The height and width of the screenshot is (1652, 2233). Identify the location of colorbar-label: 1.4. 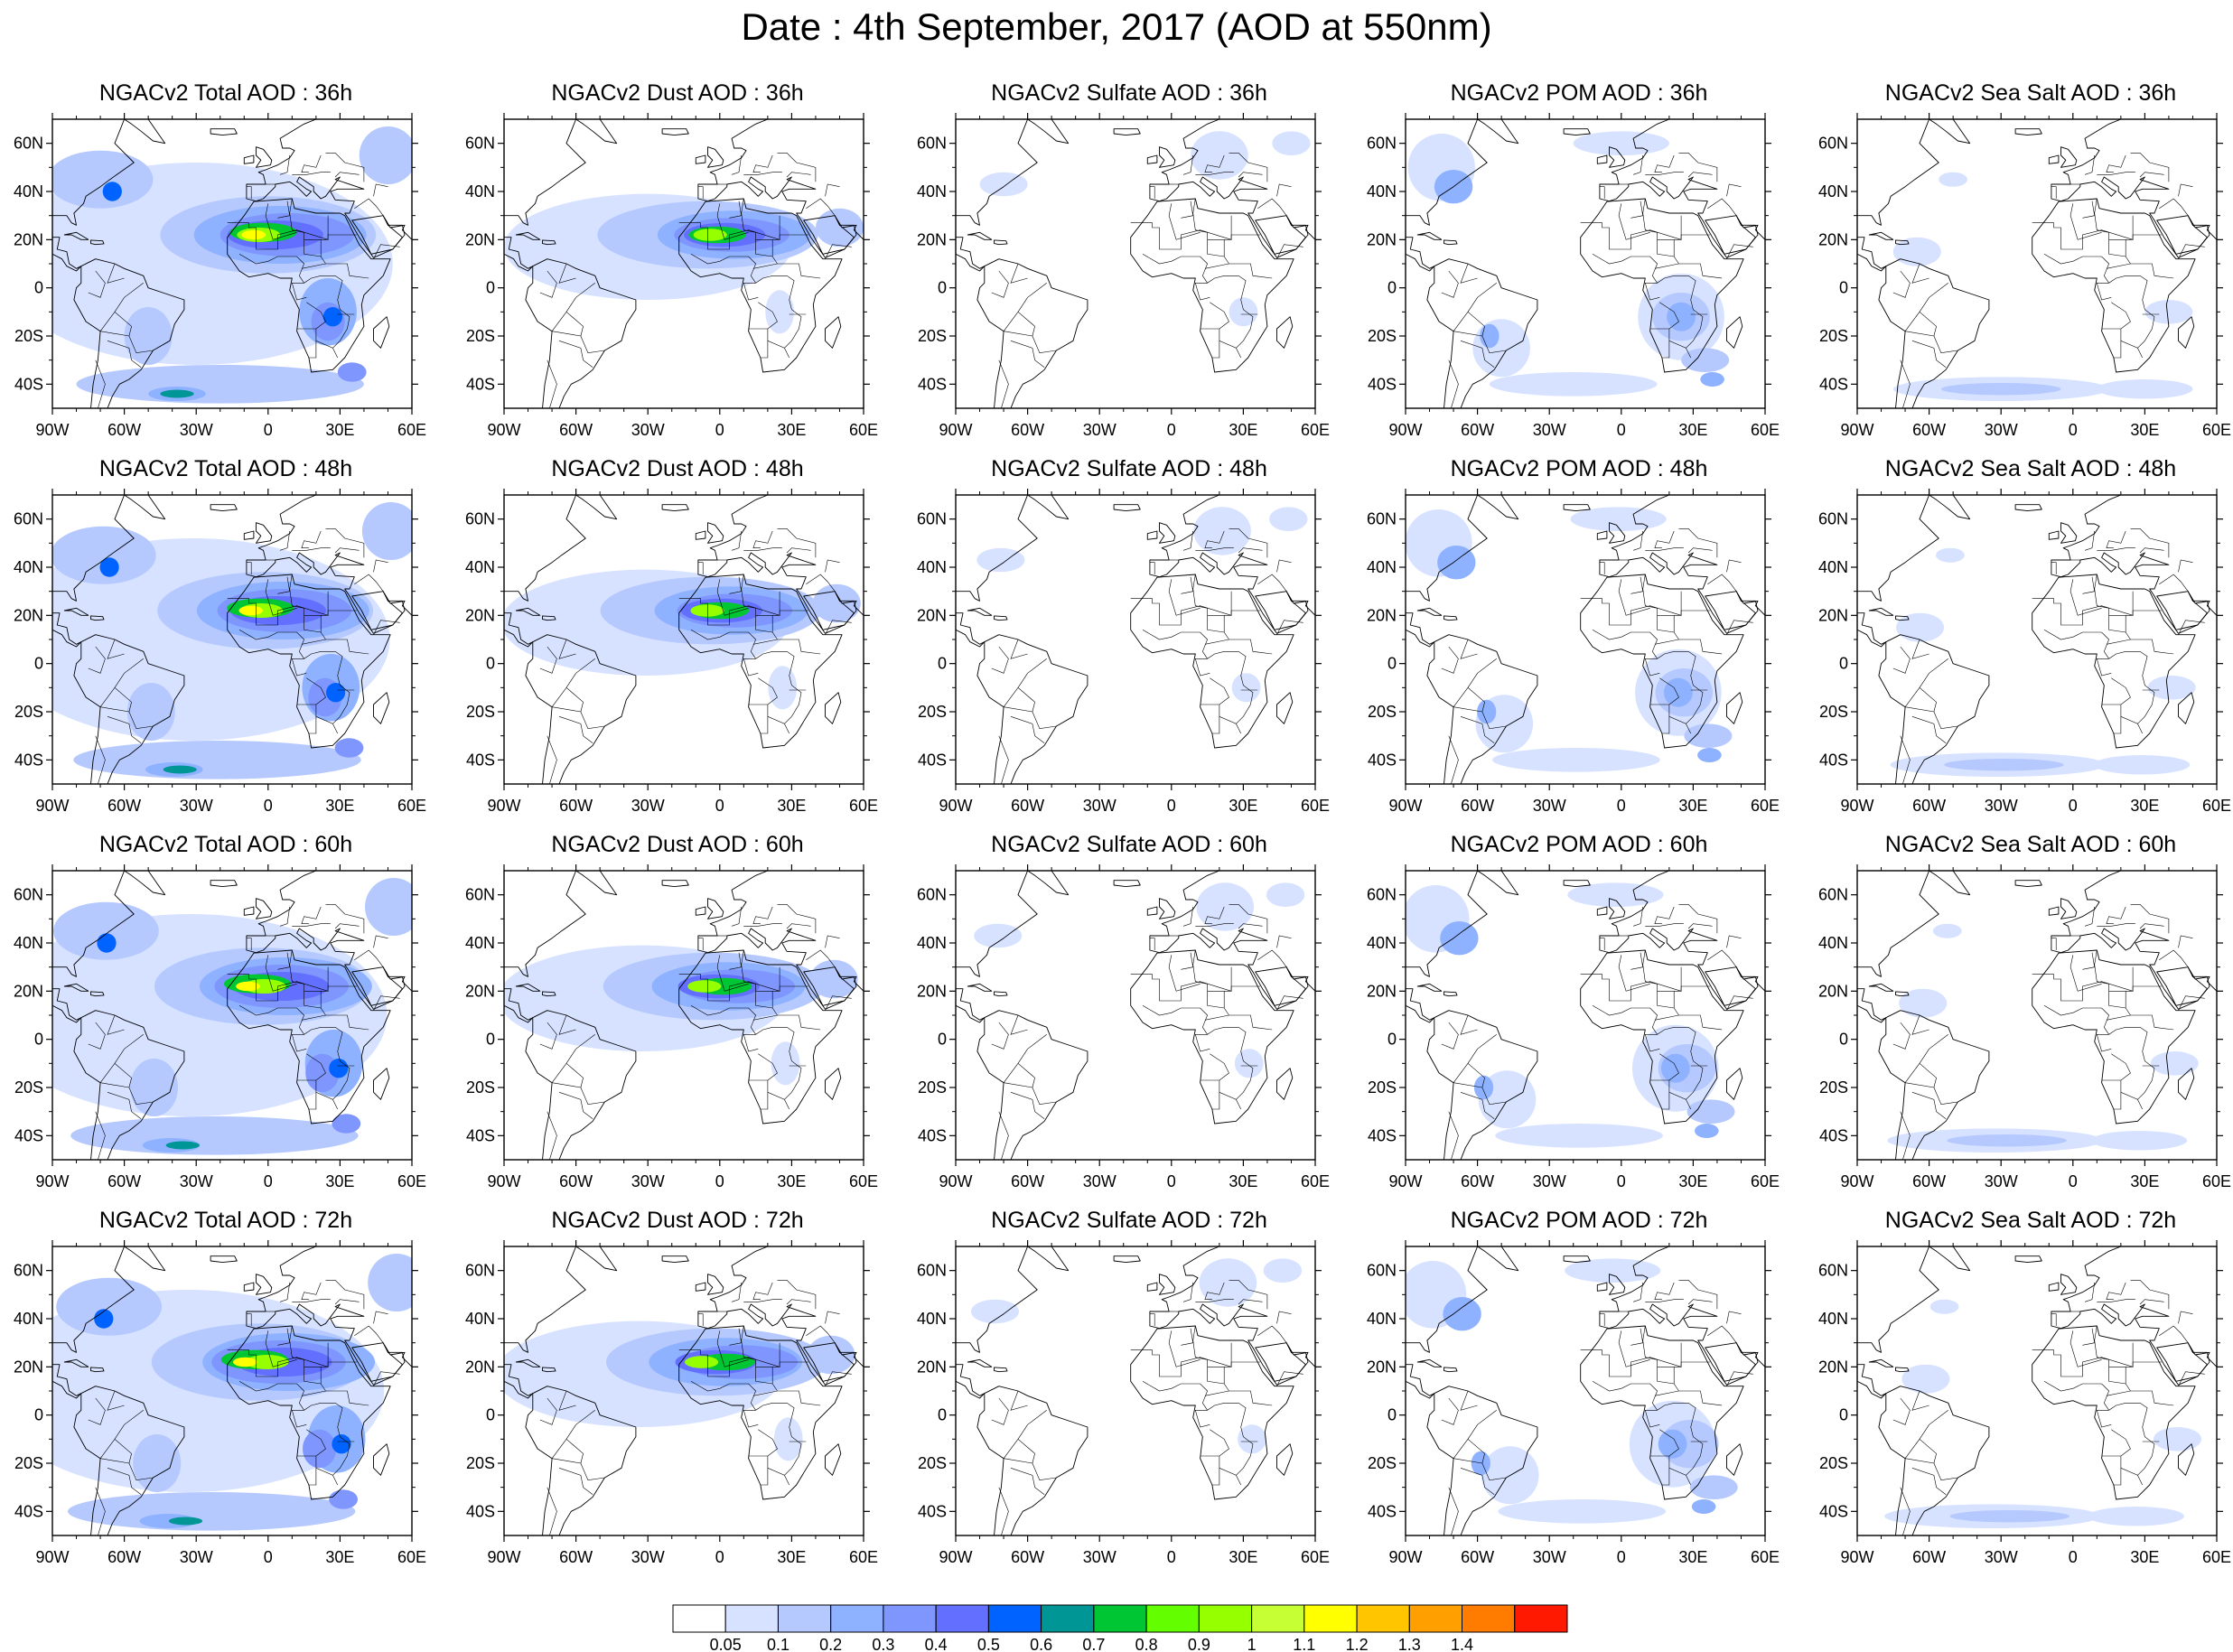
(1462, 1644).